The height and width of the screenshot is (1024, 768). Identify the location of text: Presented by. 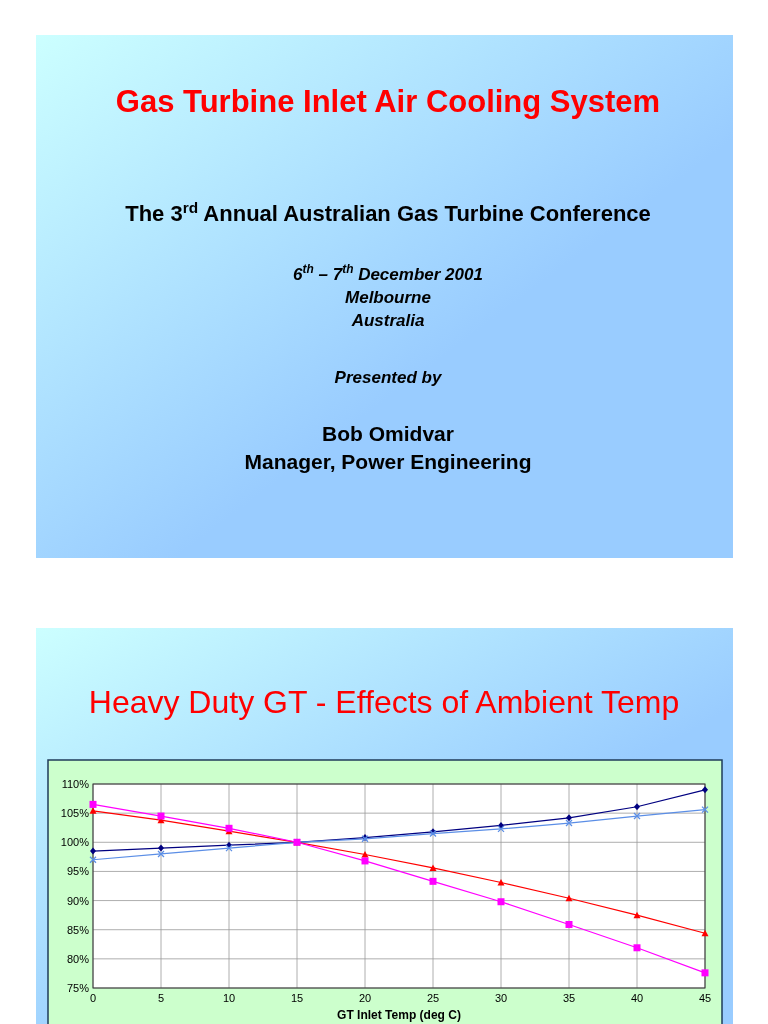
(388, 377).